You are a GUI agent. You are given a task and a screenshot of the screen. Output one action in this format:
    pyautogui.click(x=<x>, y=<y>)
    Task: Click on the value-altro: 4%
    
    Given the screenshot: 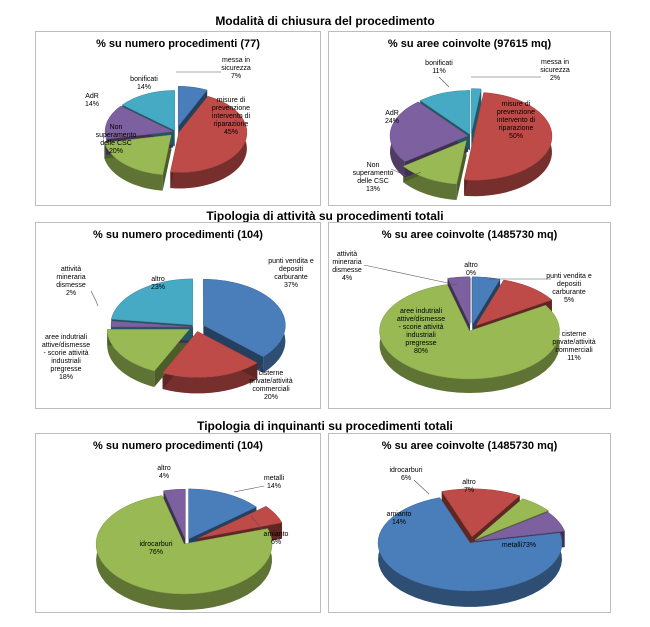 What is the action you would take?
    pyautogui.click(x=164, y=476)
    